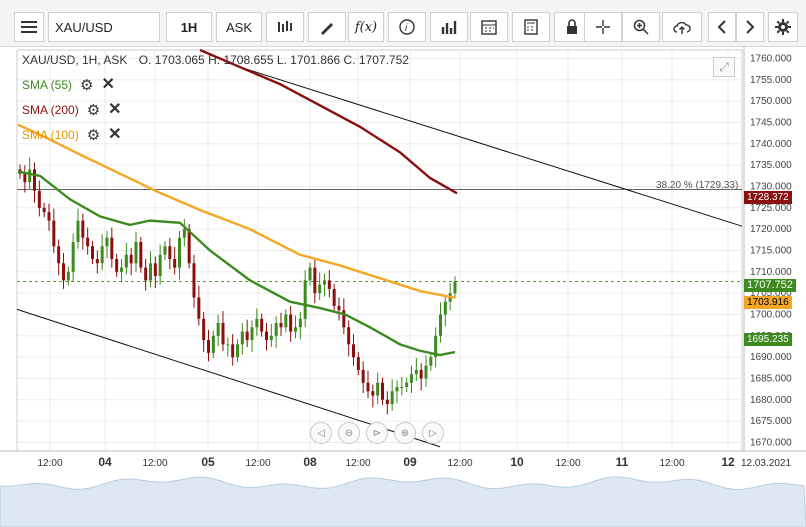 The height and width of the screenshot is (527, 806). What do you see at coordinates (771, 293) in the screenshot?
I see `y-tick-label: 1705.000` at bounding box center [771, 293].